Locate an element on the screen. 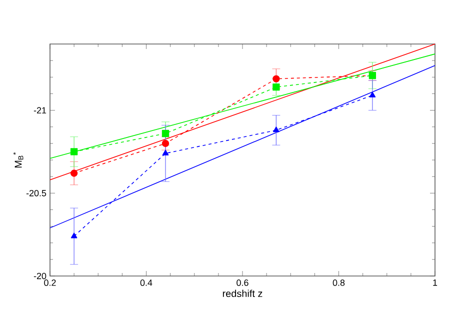 This screenshot has width=458, height=325. y-tick-label: -21 is located at coordinates (40, 110).